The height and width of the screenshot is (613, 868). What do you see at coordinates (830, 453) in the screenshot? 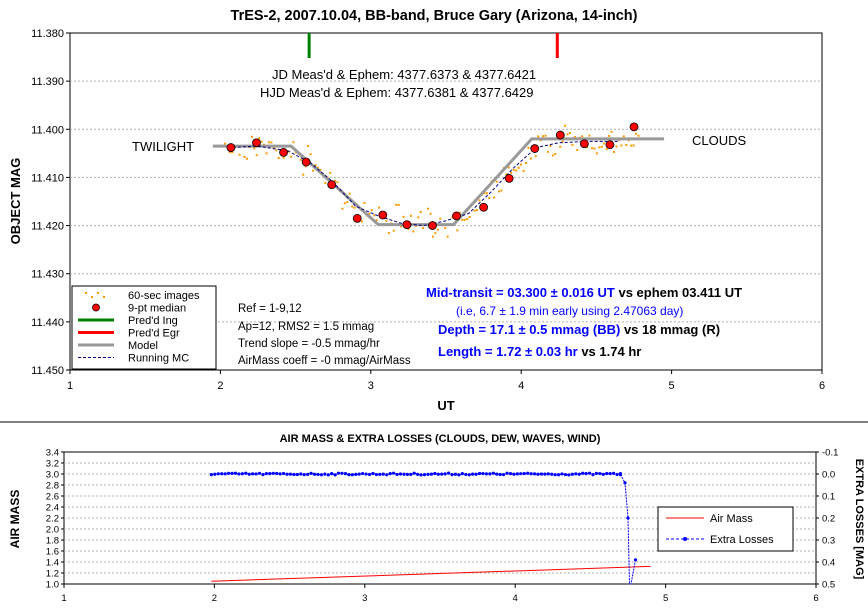
I see `bottom-y2-tick-label: -0.1` at bounding box center [830, 453].